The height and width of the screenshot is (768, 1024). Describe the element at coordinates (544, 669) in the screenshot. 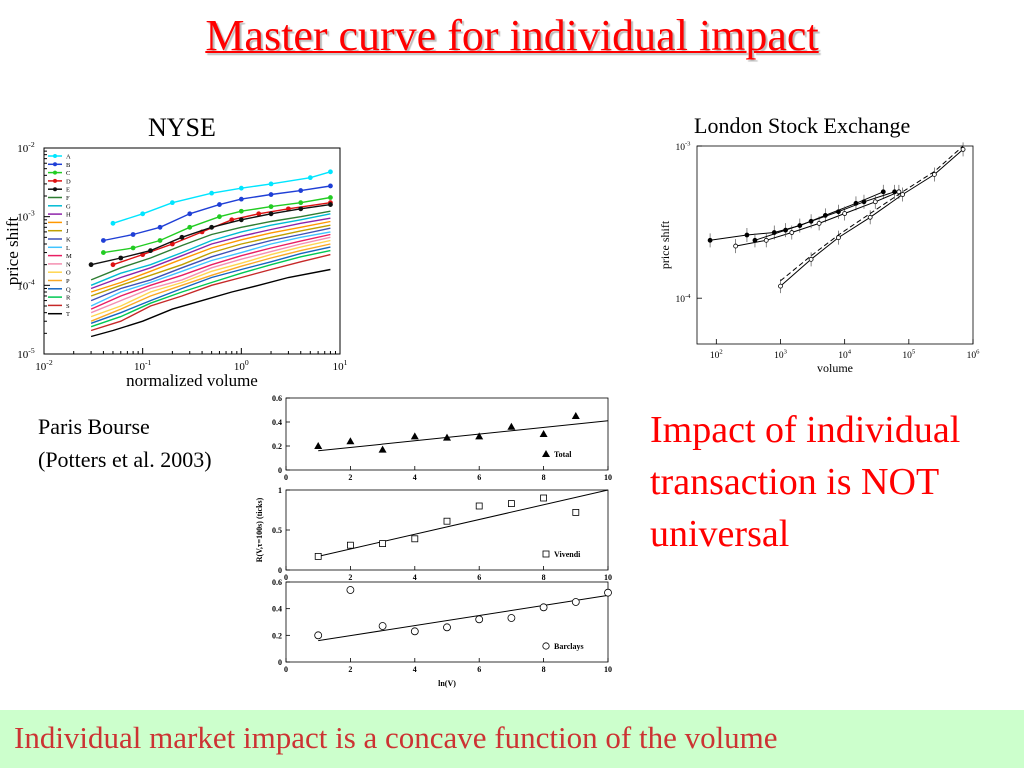

I see `paris-barclays-x-tick-label: 8` at that location.